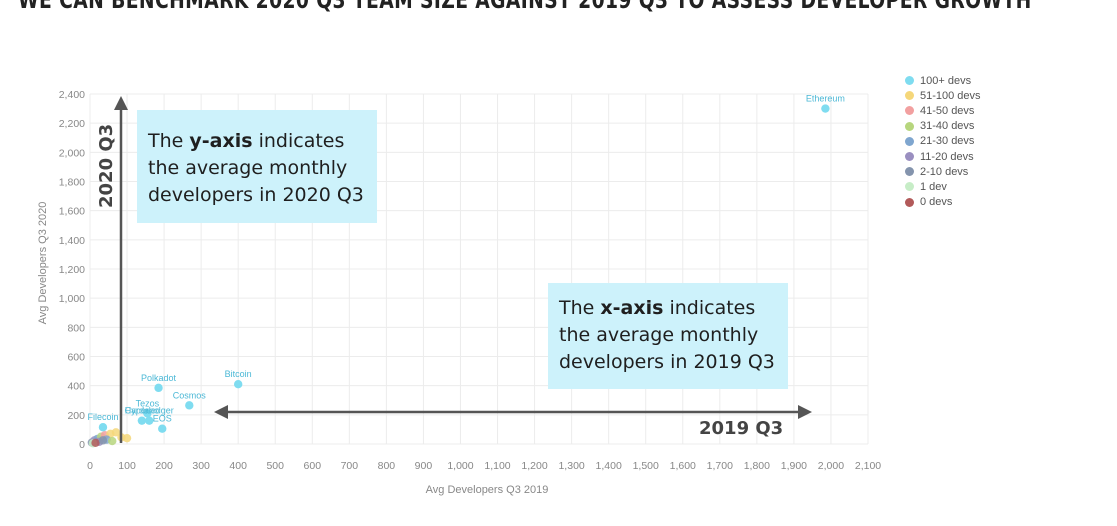  Describe the element at coordinates (76, 387) in the screenshot. I see `y-tick-label: 400` at that location.